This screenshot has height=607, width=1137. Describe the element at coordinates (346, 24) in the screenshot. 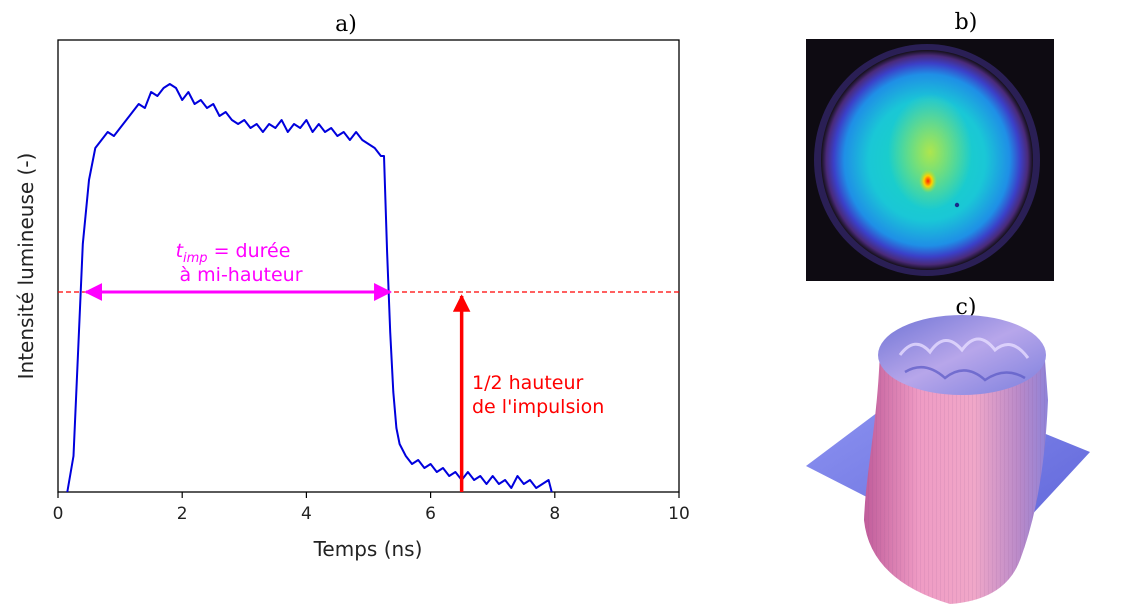

I see `panel-label-a: a)` at that location.